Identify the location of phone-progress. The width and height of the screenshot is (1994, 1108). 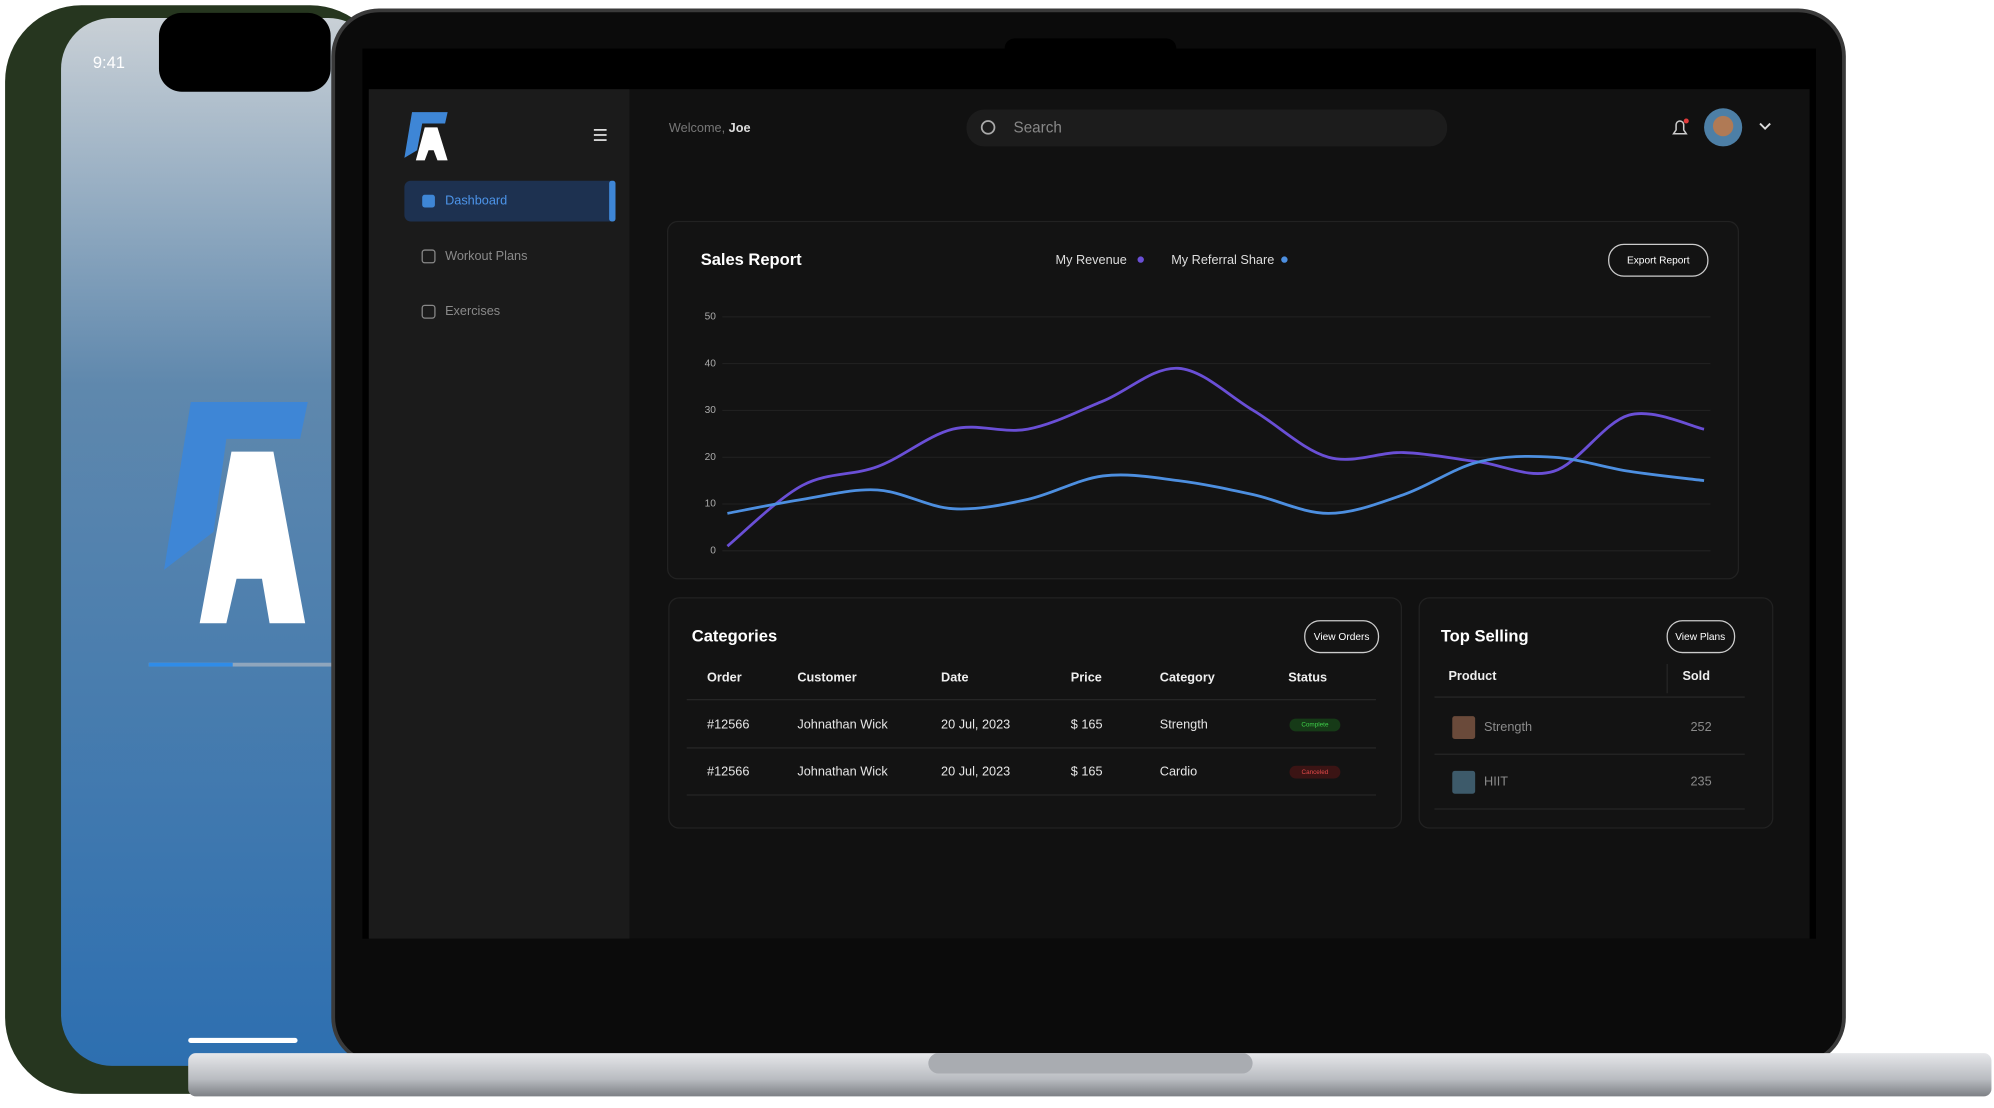
(244, 664).